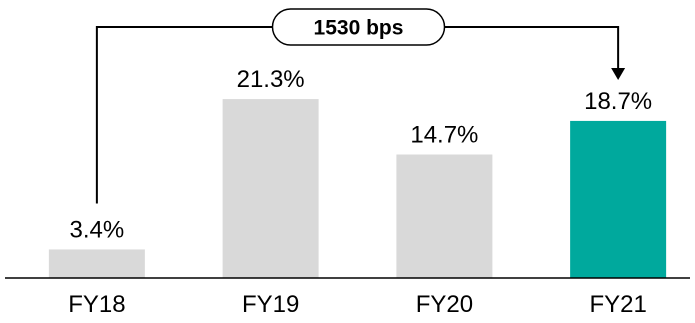 This screenshot has width=695, height=323. Describe the element at coordinates (270, 188) in the screenshot. I see `bar-fy19` at that location.